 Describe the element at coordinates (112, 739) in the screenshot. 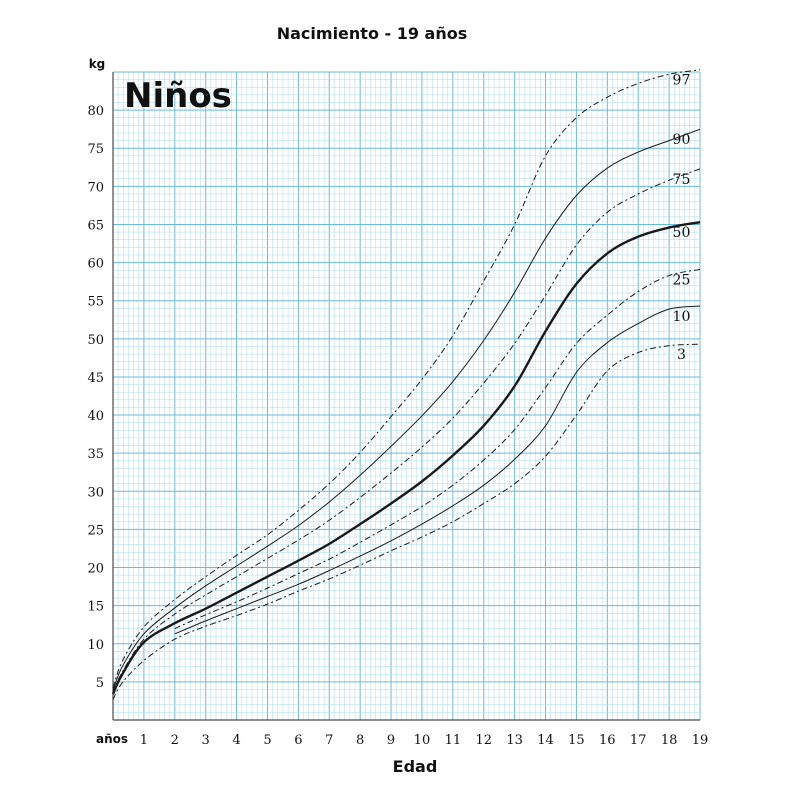

I see `x-axis-unit: años` at that location.